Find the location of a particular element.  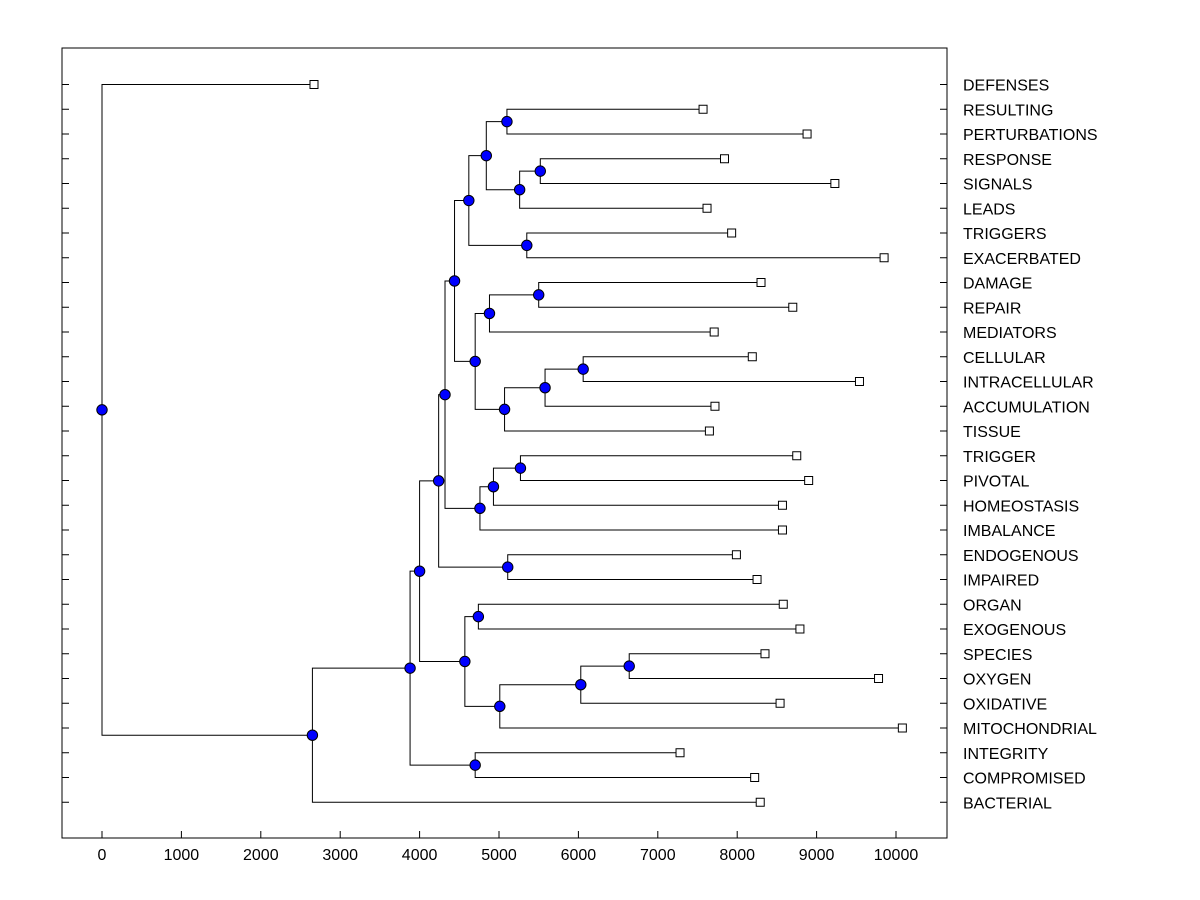

leaf-label: ENDOGENOUS is located at coordinates (1021, 556).